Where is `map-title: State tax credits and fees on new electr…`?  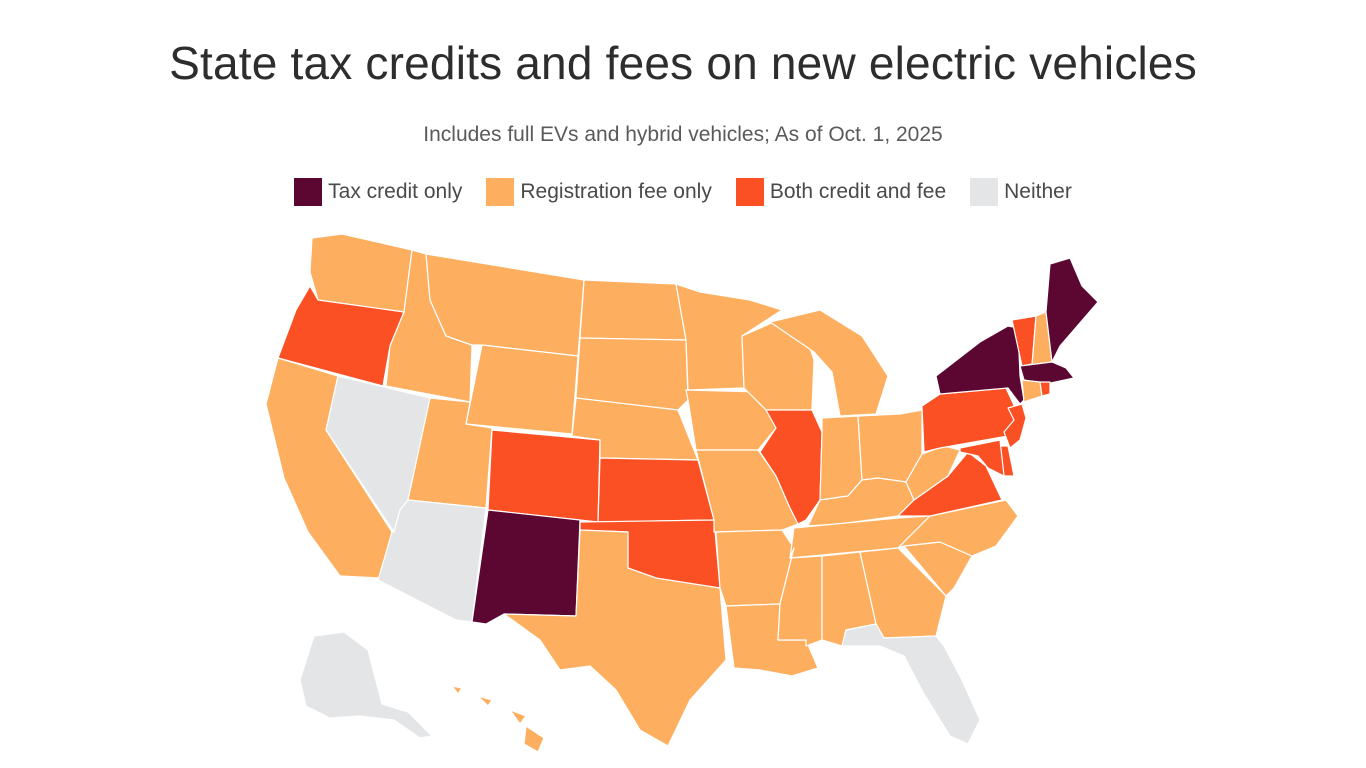
map-title: State tax credits and fees on new electr… is located at coordinates (683, 63).